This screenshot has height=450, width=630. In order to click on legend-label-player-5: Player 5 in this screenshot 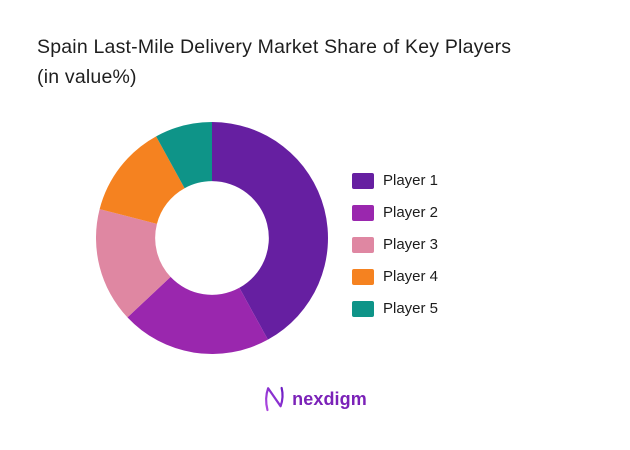, I will do `click(411, 308)`.